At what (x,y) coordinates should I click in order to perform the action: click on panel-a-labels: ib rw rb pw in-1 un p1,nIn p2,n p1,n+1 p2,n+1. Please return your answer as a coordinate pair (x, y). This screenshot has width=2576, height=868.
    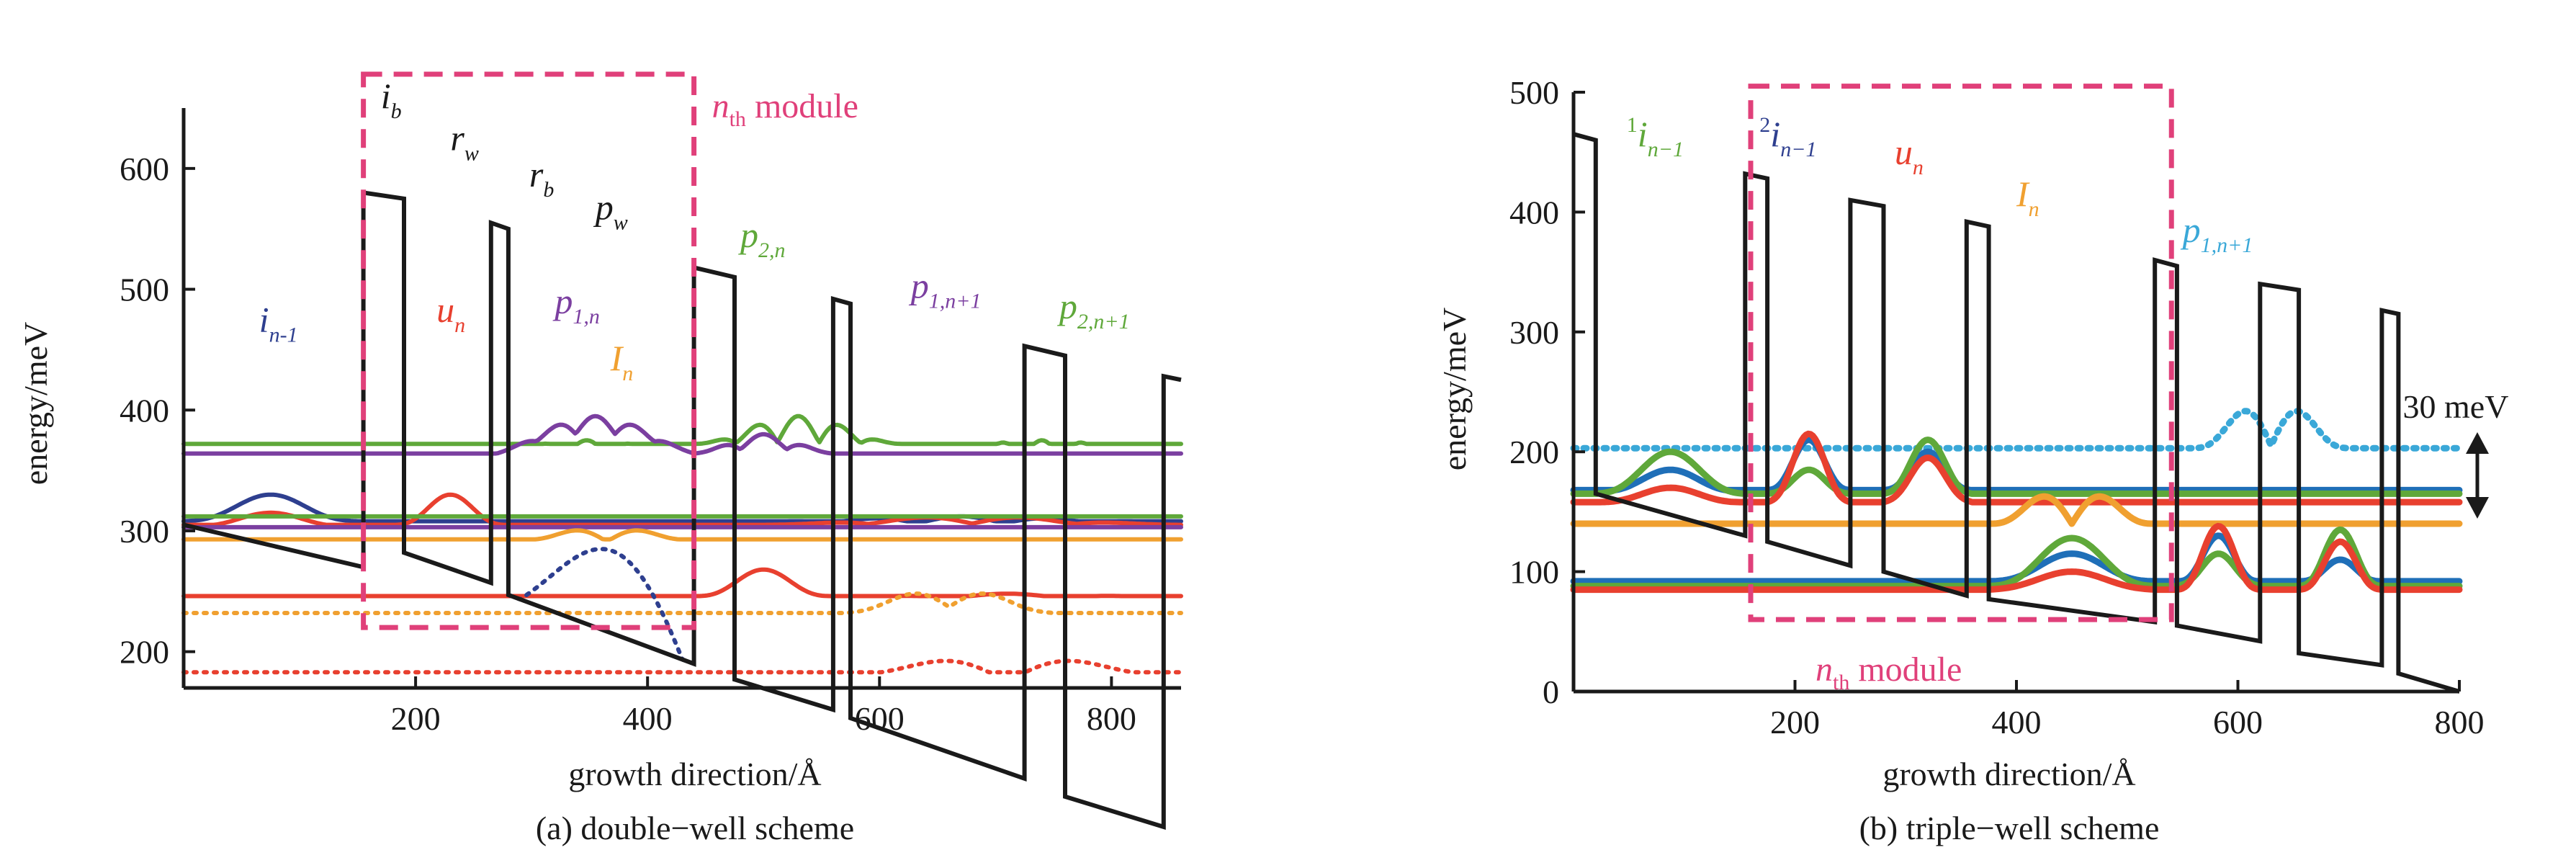
    Looking at the image, I should click on (694, 231).